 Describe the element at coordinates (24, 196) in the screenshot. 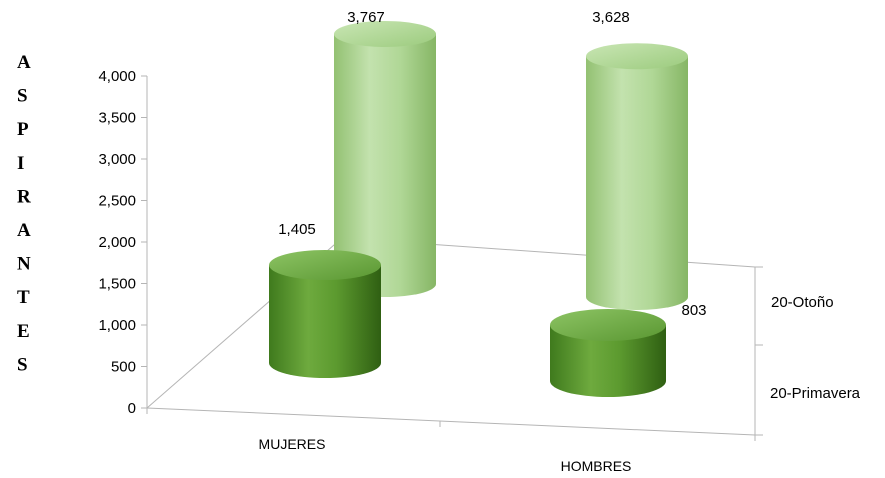

I see `y-title-letter: R` at that location.